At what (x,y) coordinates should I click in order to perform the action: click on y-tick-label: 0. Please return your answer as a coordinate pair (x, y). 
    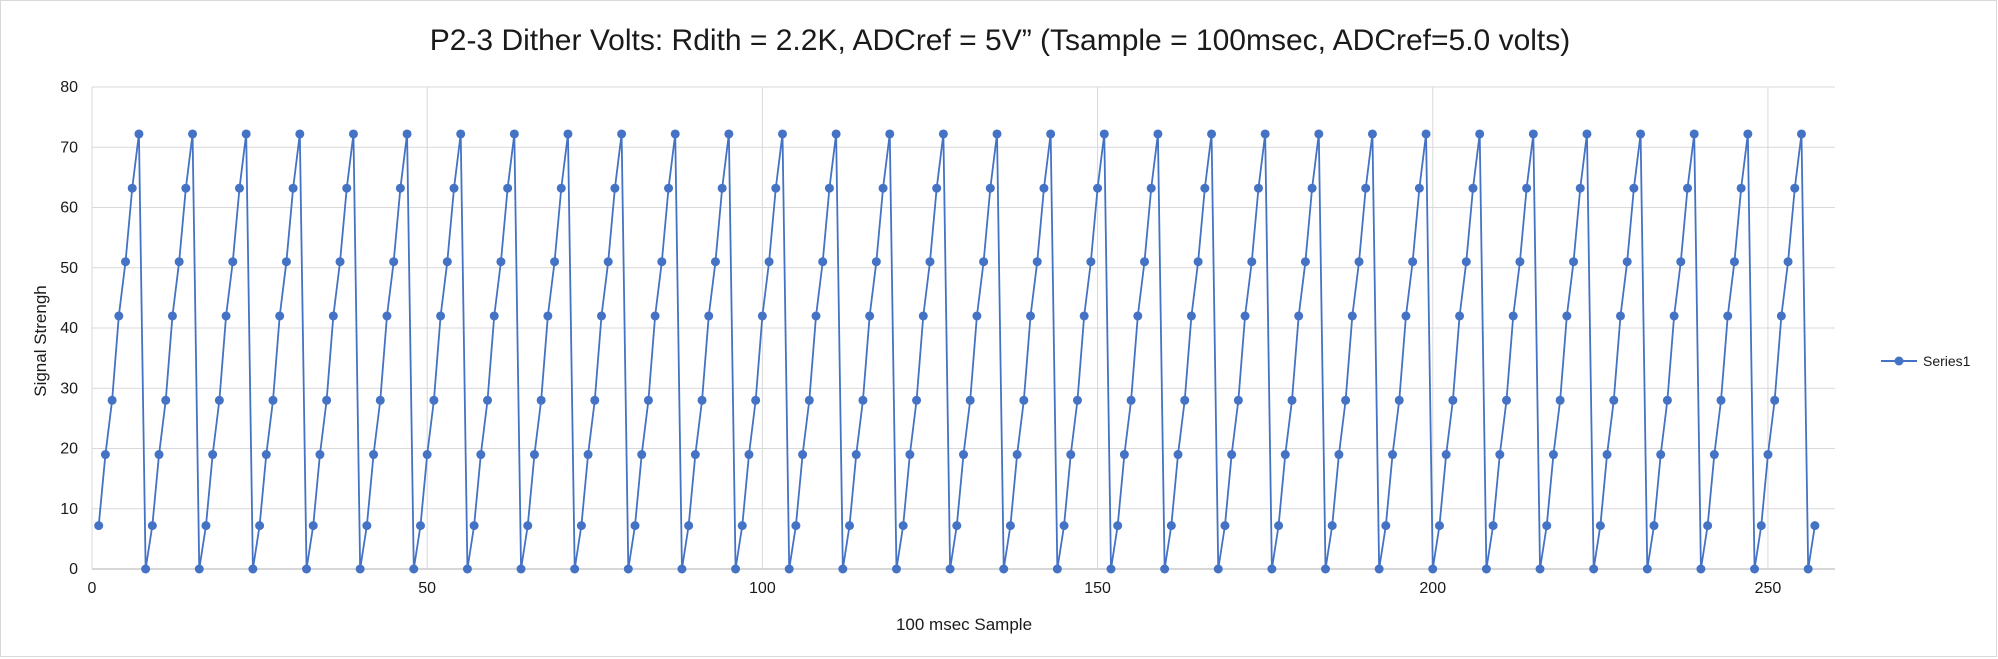
    Looking at the image, I should click on (73, 569).